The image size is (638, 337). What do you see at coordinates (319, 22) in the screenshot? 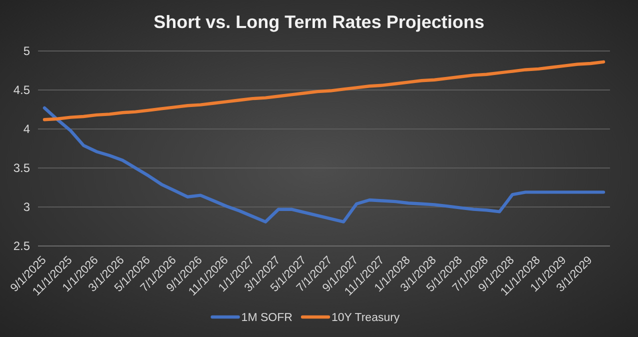
I see `chart-title: Short vs. Long Term Rates Projections` at bounding box center [319, 22].